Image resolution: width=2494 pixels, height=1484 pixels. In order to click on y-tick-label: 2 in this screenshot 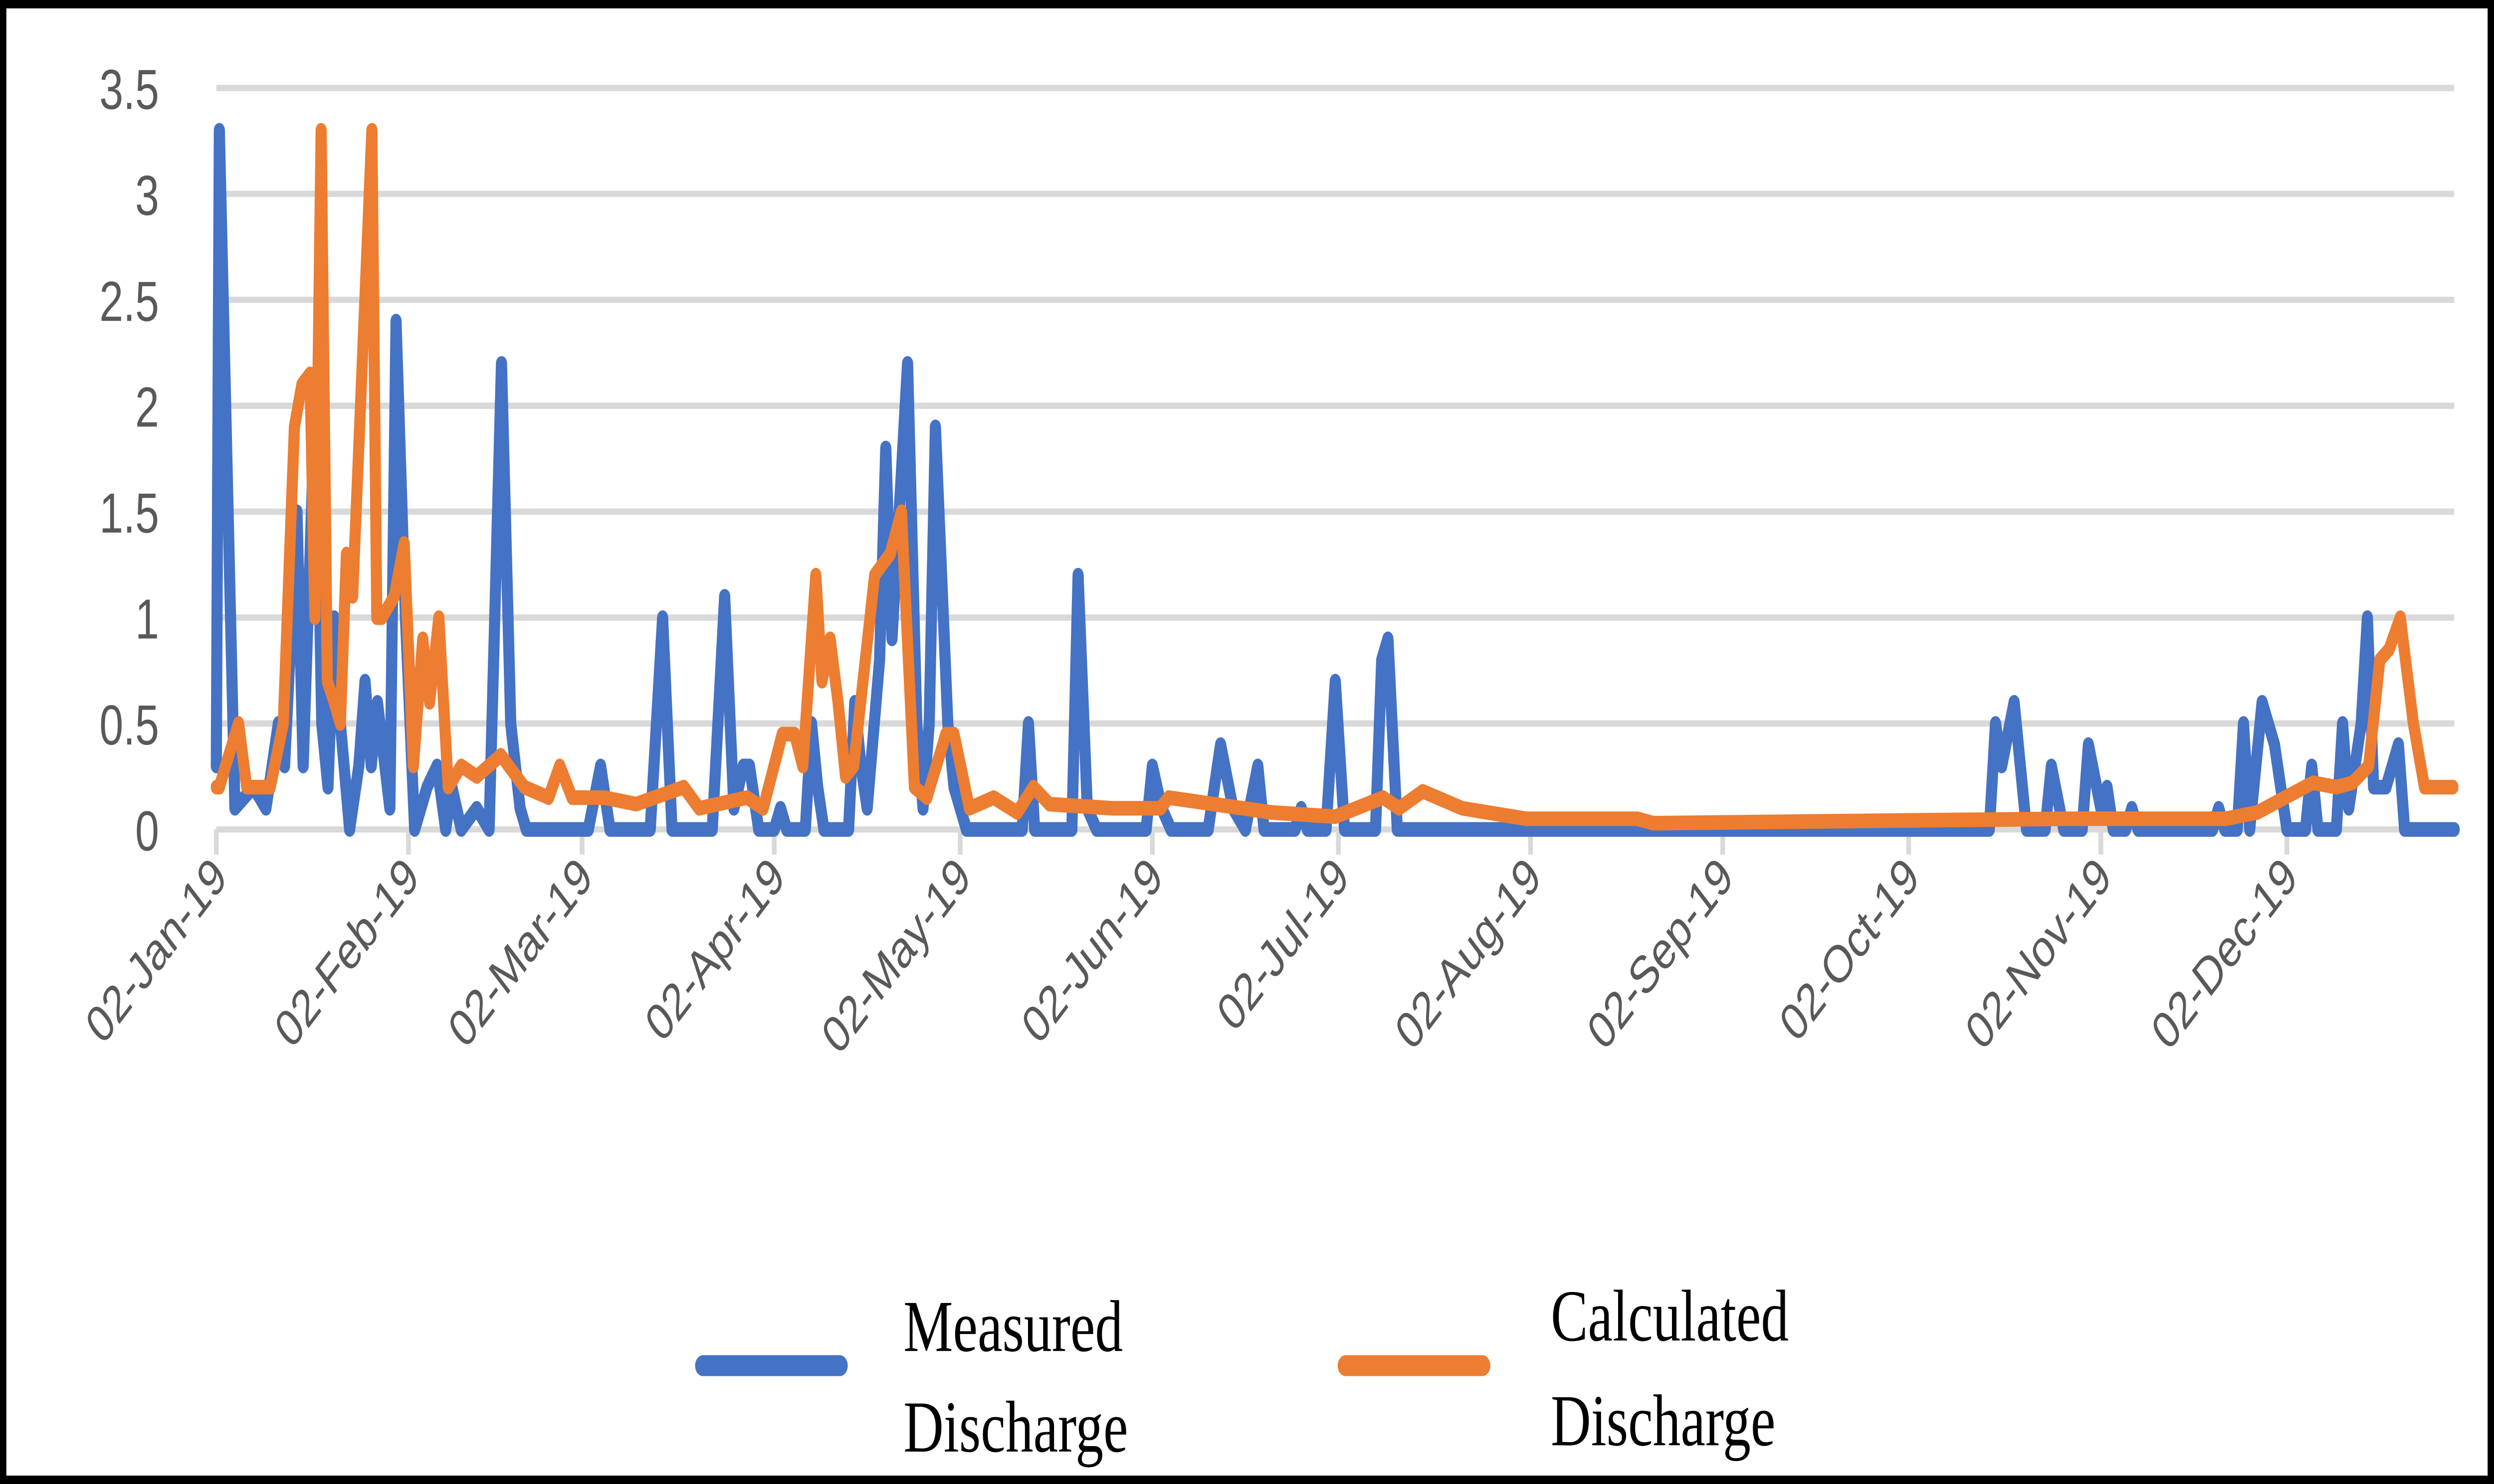, I will do `click(147, 407)`.